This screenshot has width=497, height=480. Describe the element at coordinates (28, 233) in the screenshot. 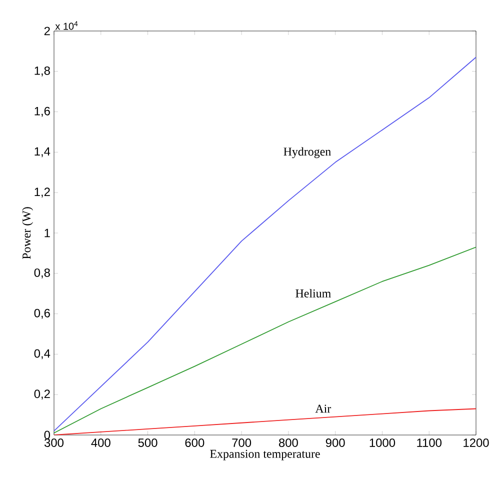

I see `y-axis-title: Power (W)` at that location.